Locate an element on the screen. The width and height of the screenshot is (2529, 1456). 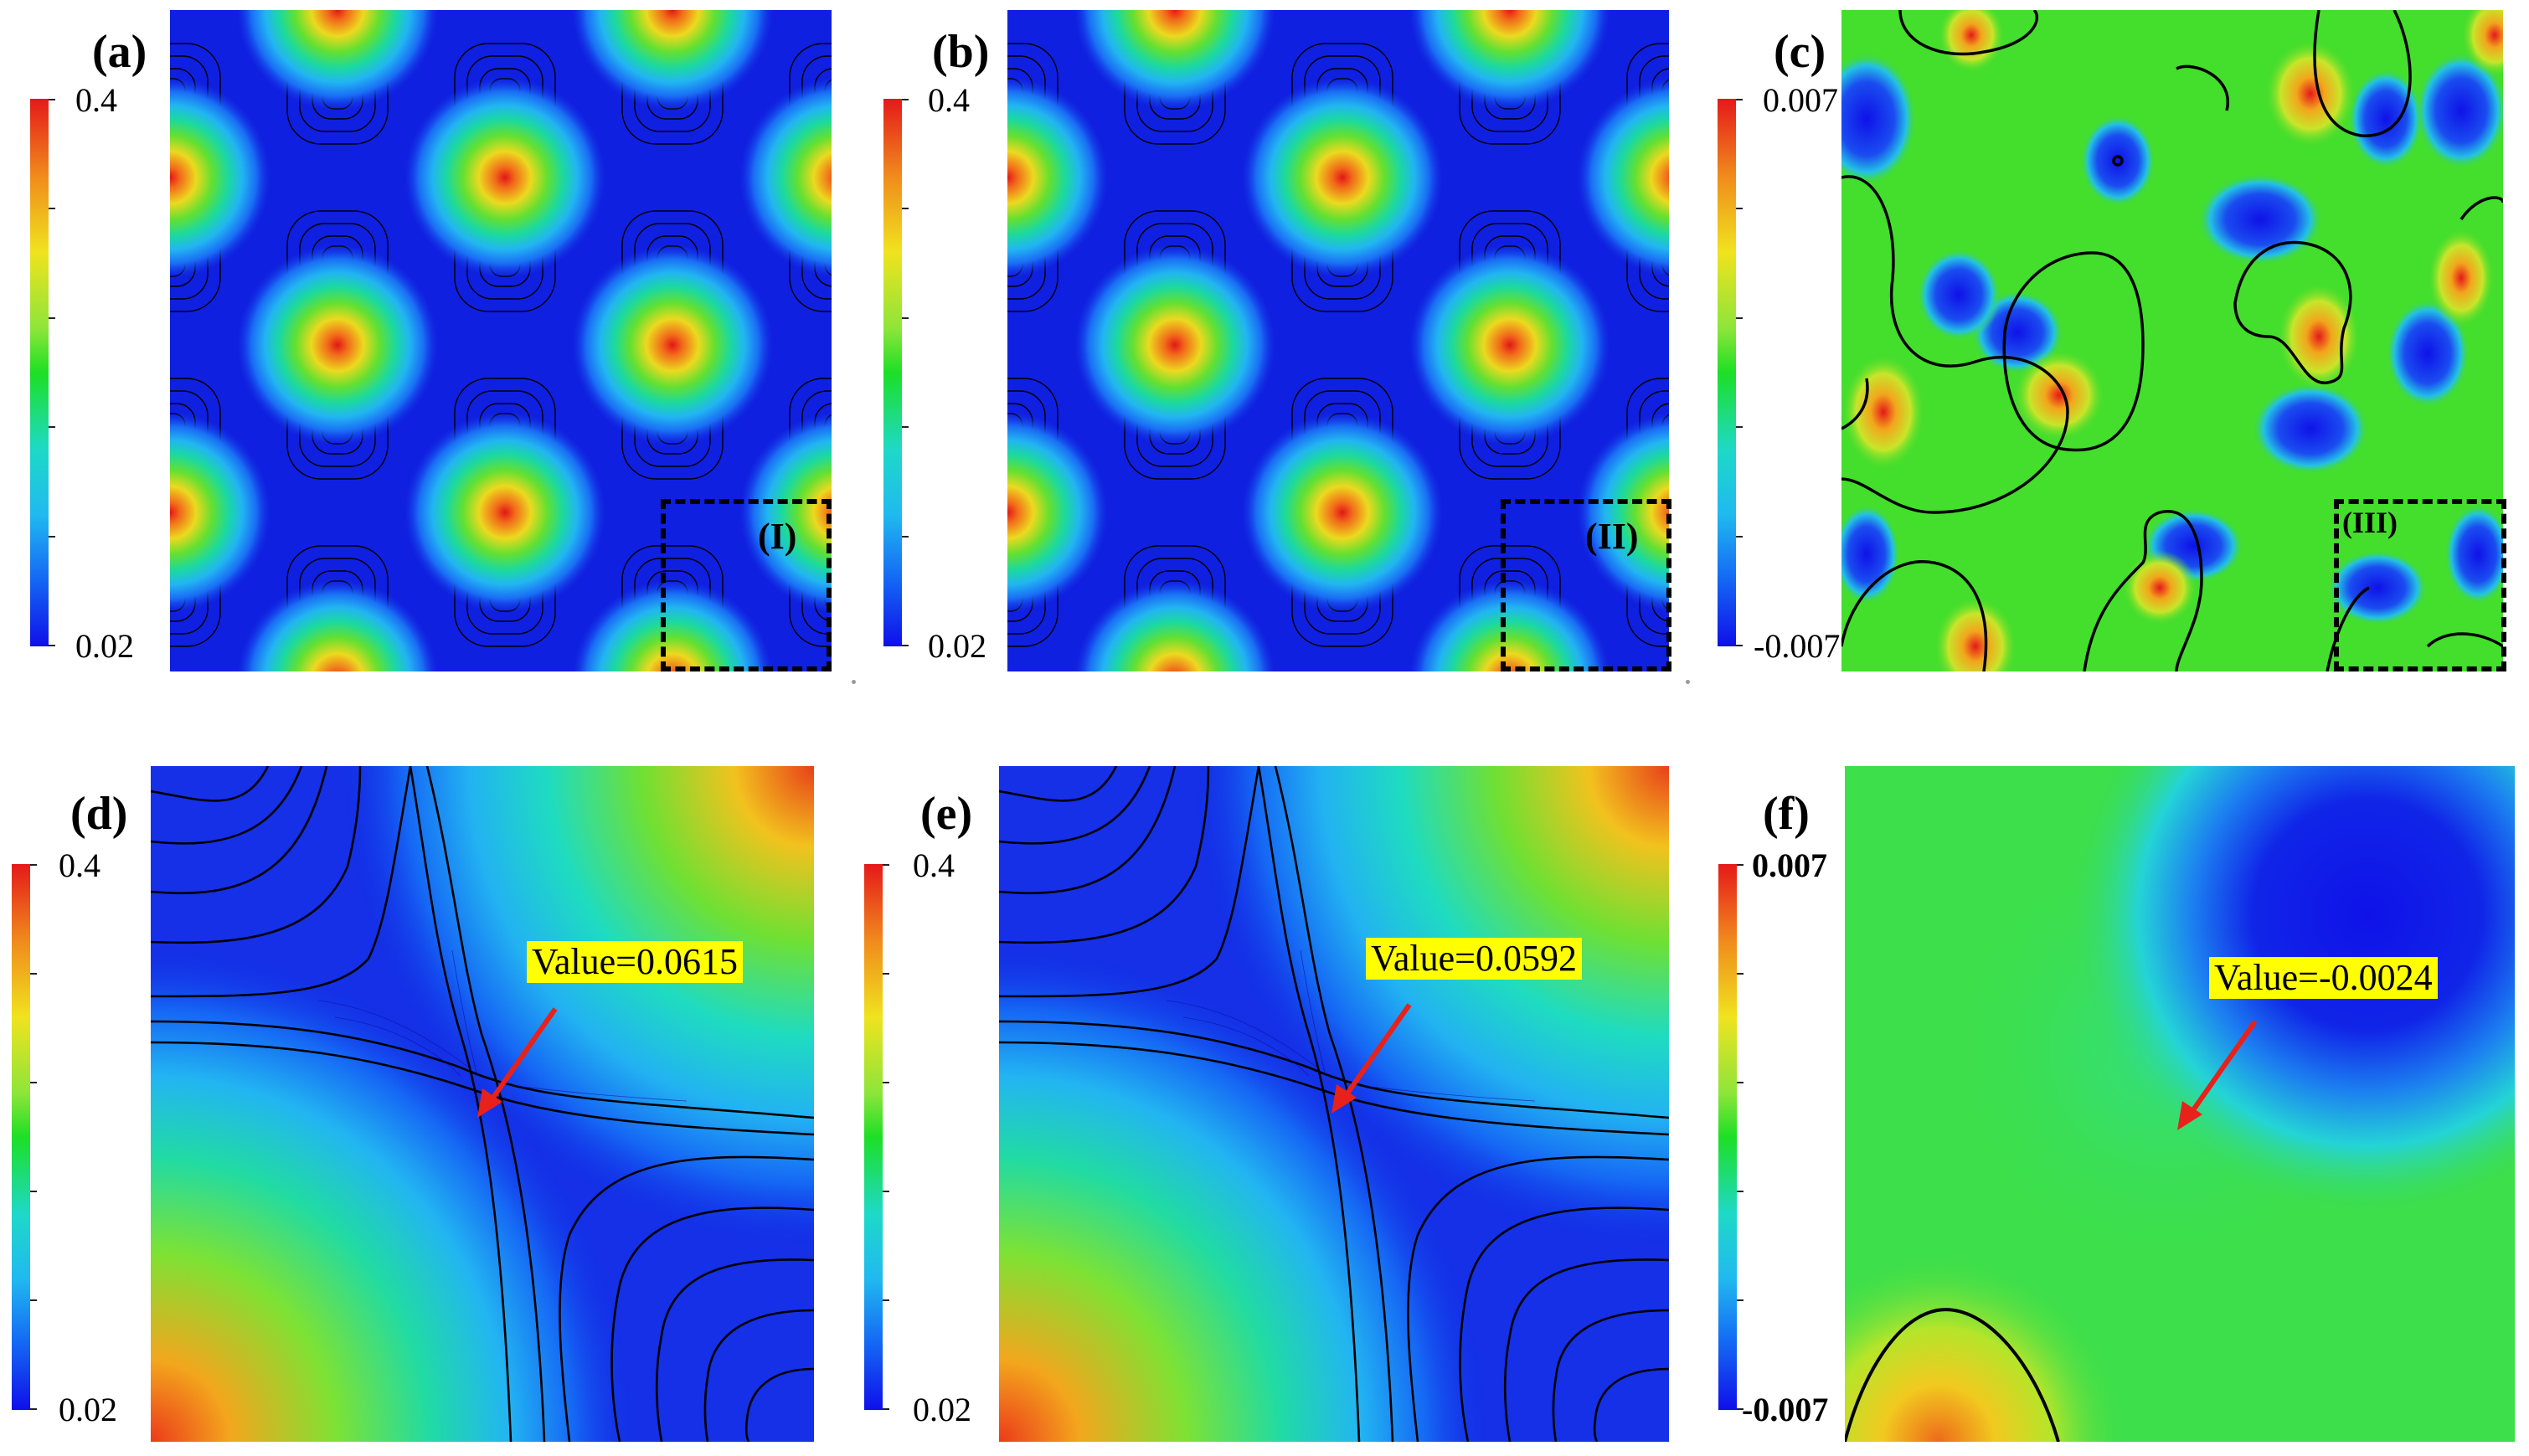
panel-c-colorbar is located at coordinates (1730, 372).